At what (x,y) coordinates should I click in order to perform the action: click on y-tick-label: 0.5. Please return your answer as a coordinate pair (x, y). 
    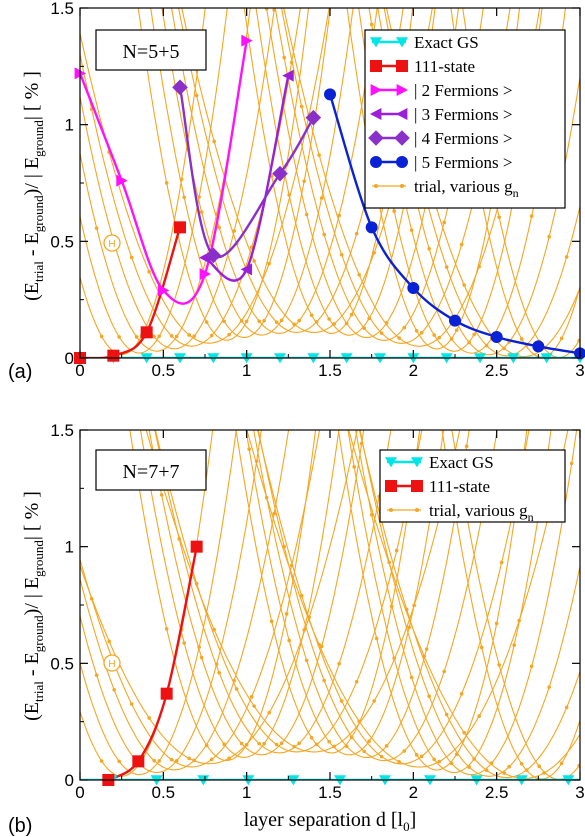
    Looking at the image, I should click on (62, 241).